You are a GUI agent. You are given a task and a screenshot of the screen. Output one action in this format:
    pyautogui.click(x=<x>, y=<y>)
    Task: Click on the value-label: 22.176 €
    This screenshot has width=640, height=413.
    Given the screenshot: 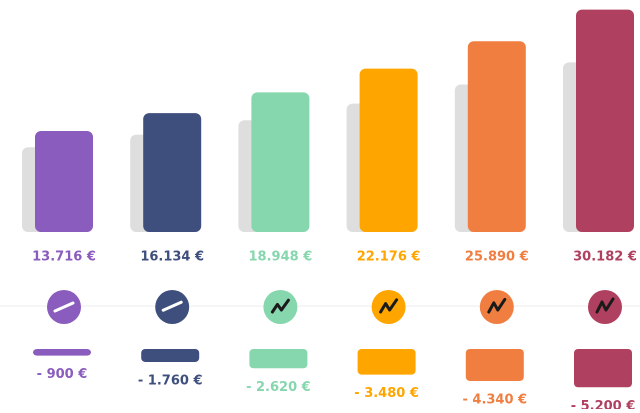 What is the action you would take?
    pyautogui.click(x=389, y=257)
    